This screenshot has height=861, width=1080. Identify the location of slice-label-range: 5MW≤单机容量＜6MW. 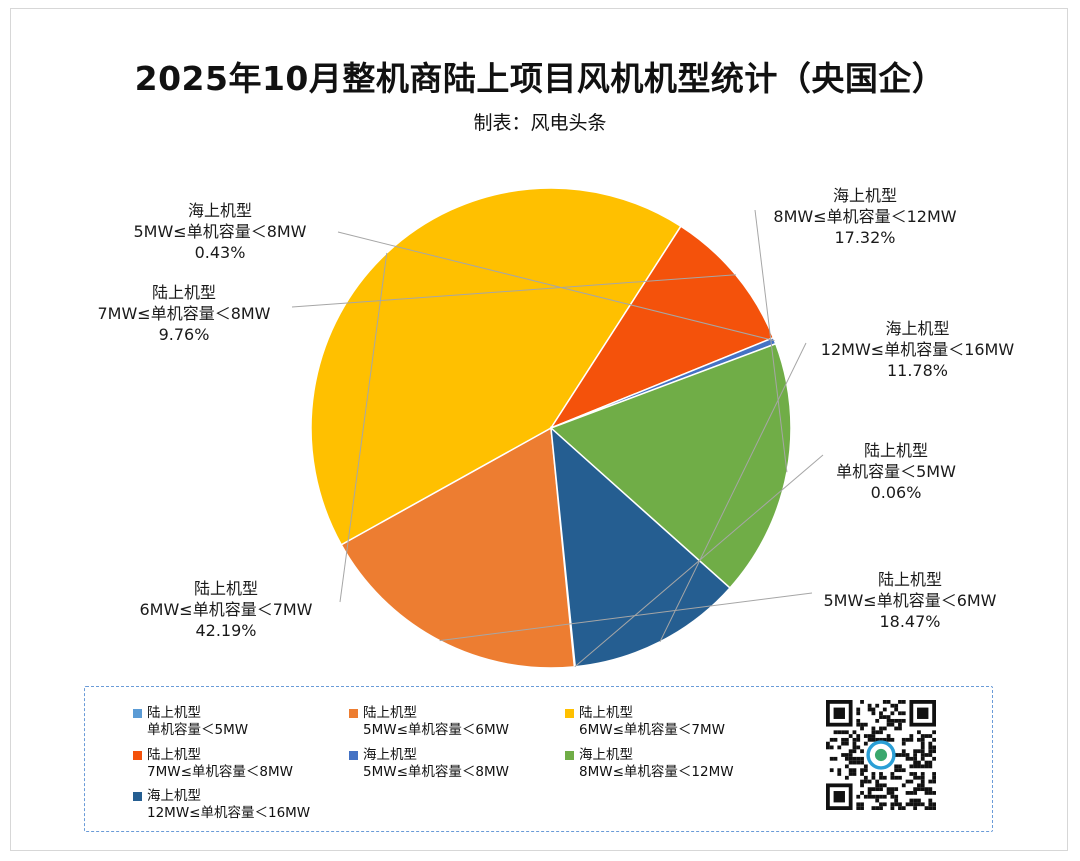
(910, 600).